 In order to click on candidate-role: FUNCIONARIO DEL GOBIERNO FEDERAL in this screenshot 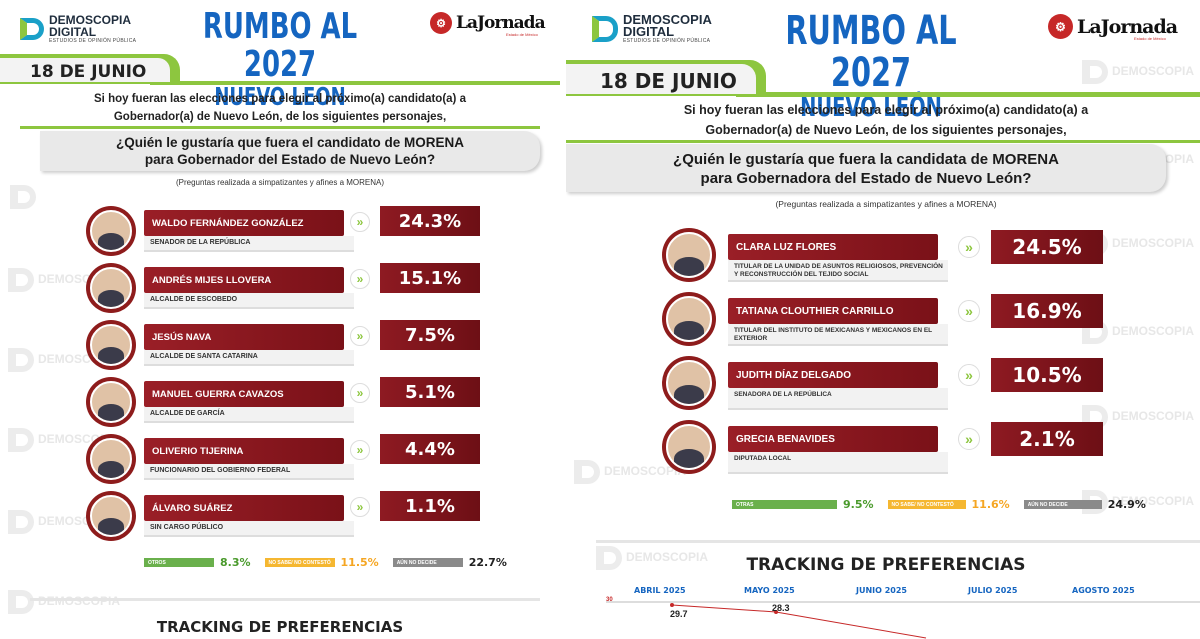, I will do `click(249, 472)`.